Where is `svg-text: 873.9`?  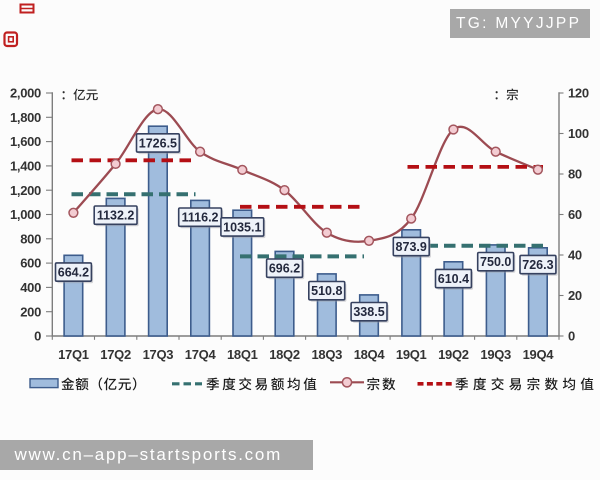 svg-text: 873.9 is located at coordinates (411, 247).